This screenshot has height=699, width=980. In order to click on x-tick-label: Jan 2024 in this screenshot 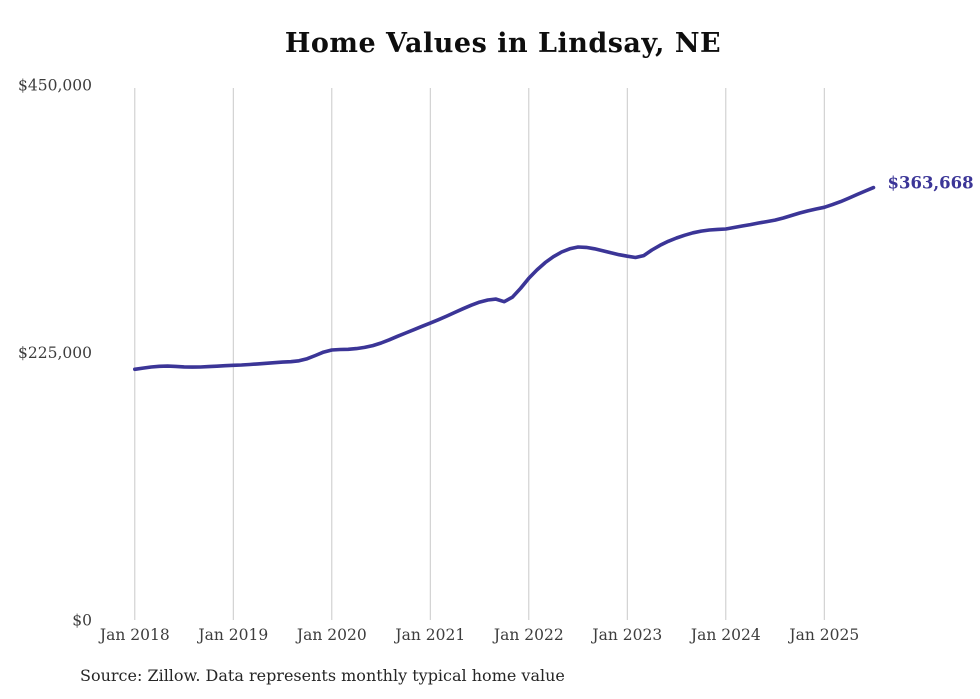, I will do `click(725, 635)`.